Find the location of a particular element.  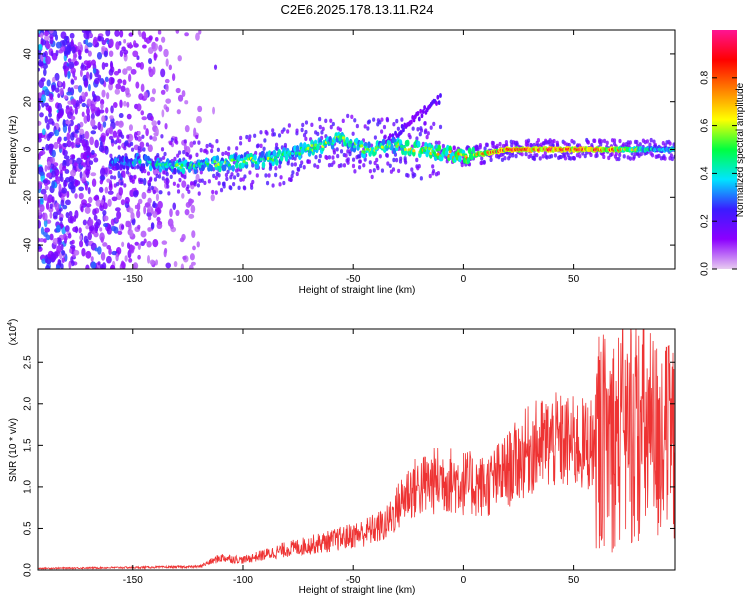

colorbar-tick-label: 0.8 is located at coordinates (705, 77).